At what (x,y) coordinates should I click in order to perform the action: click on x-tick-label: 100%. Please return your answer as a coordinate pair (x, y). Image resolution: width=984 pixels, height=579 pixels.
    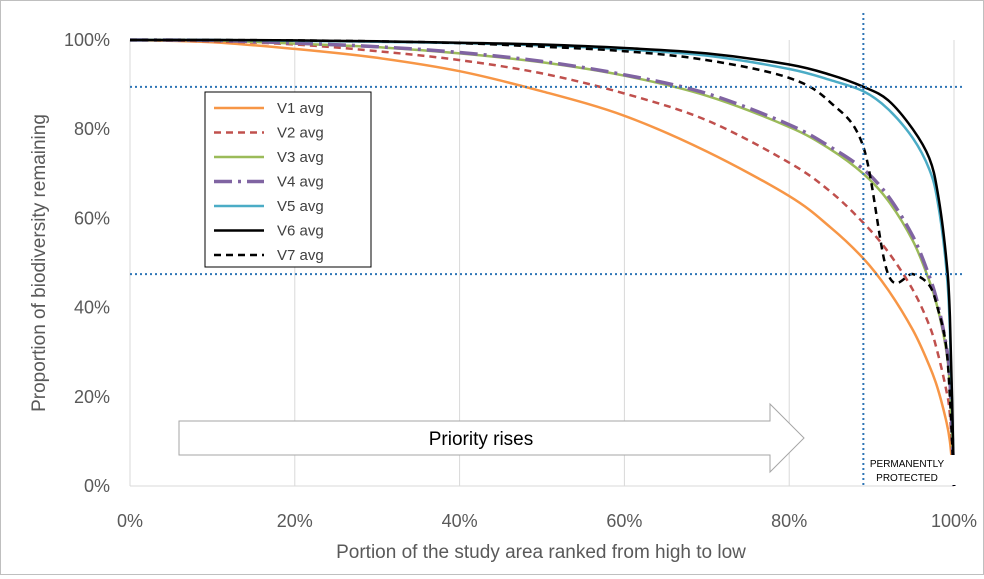
    Looking at the image, I should click on (954, 521).